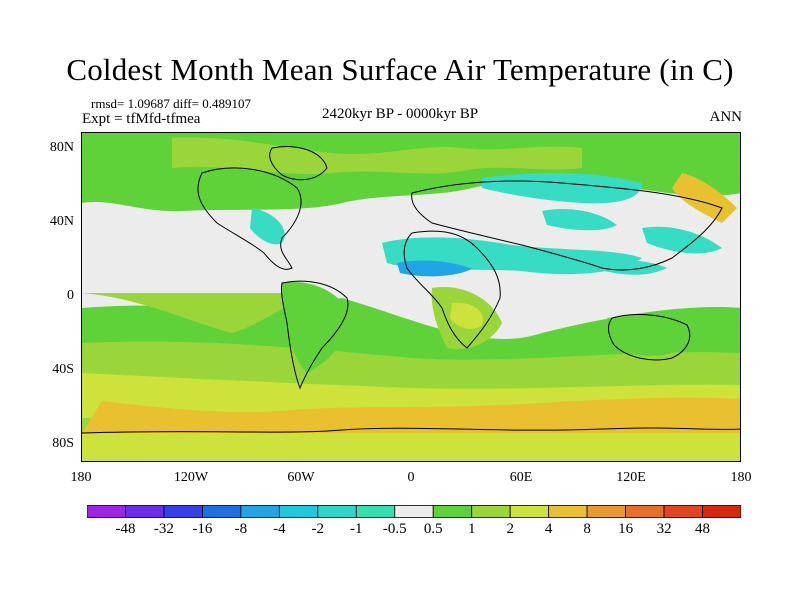 This screenshot has height=600, width=800. I want to click on west-pacific-cyan, so click(682, 240).